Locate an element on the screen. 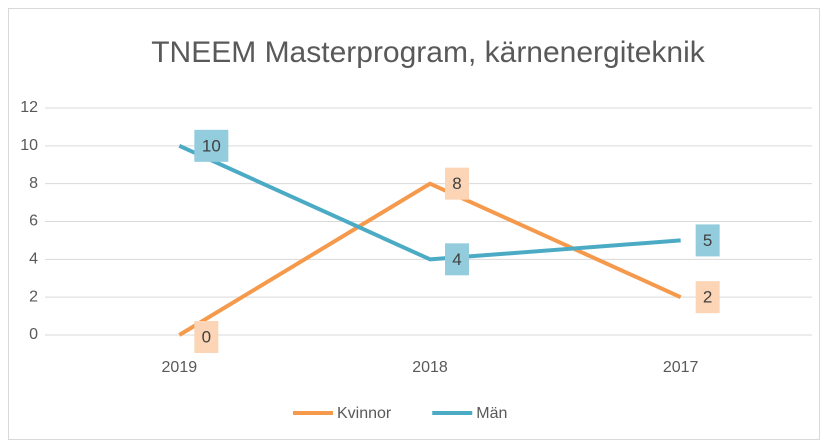 The height and width of the screenshot is (448, 828). data-label: 2 is located at coordinates (707, 297).